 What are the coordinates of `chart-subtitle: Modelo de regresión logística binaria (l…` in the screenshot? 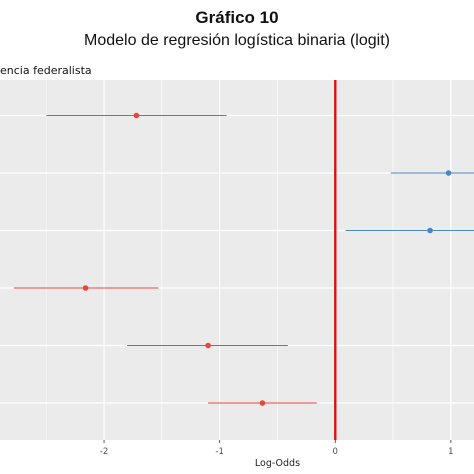 It's located at (237, 40).